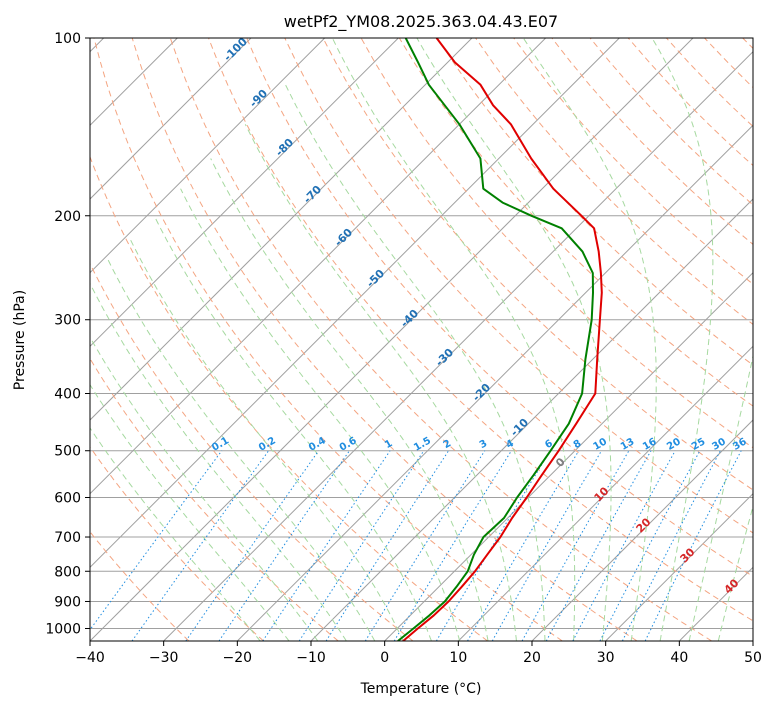 This screenshot has width=775, height=708. I want to click on x-tick-label: 10, so click(458, 658).